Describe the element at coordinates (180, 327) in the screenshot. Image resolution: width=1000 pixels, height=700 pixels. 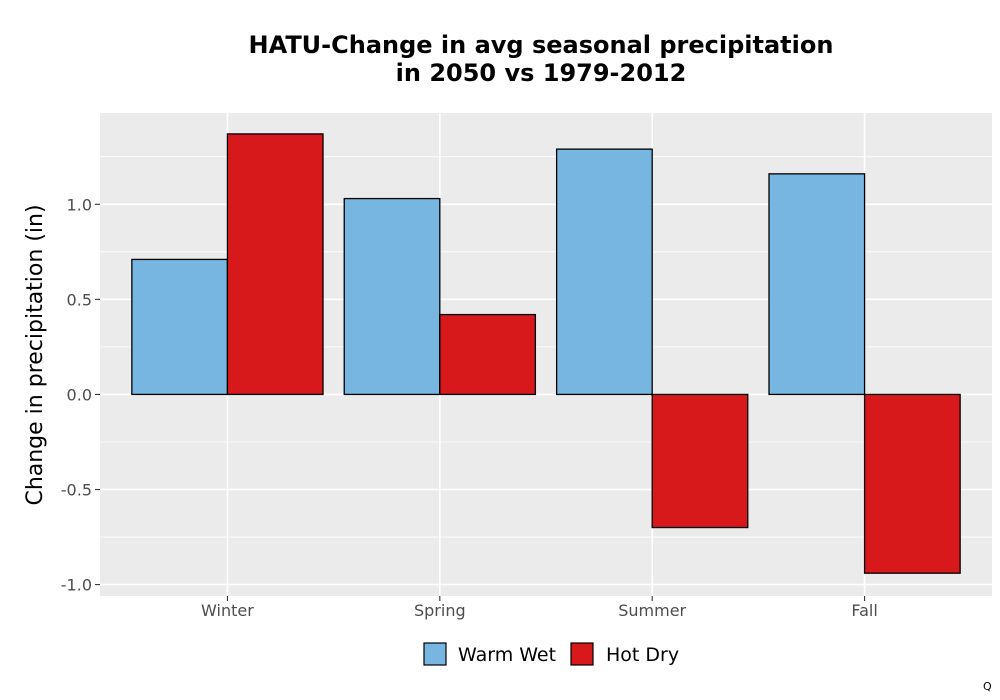
I see `bar-warm-wet-winter` at that location.